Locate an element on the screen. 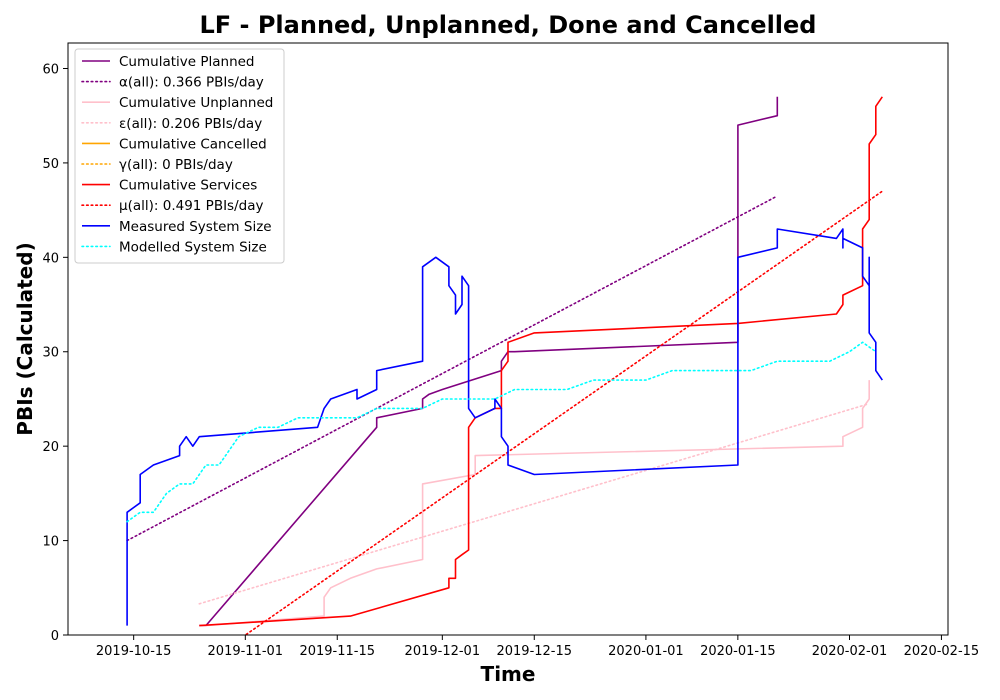 Image resolution: width=1000 pixels, height=700 pixels. x-tick-label: 2019-11-01 is located at coordinates (246, 651).